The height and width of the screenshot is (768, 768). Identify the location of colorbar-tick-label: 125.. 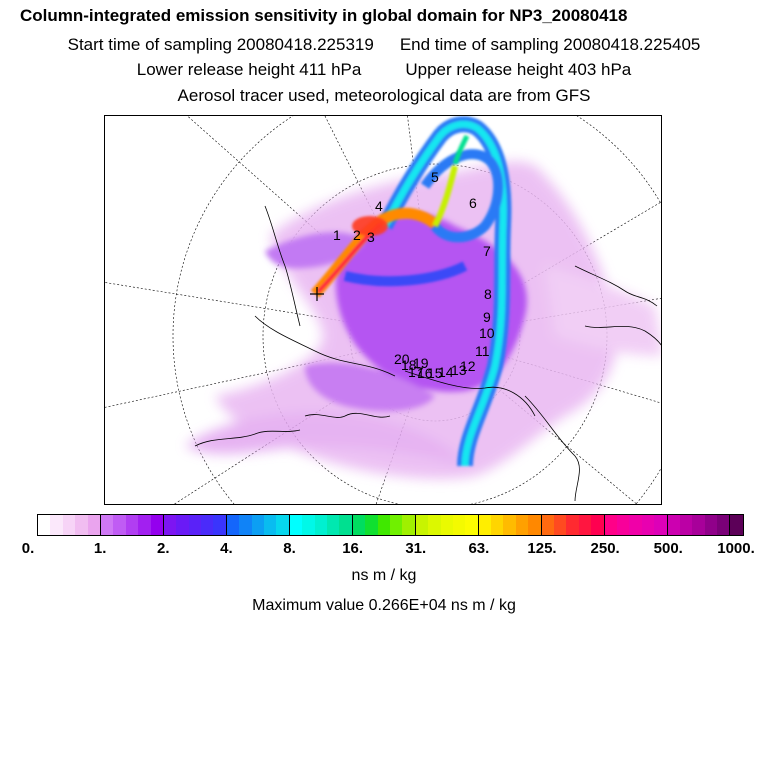
(542, 548).